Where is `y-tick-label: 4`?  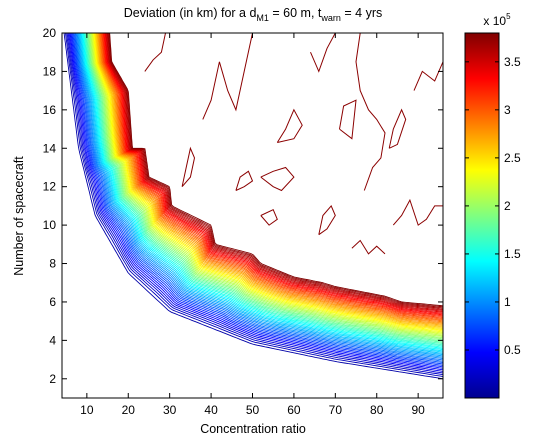
y-tick-label: 4 is located at coordinates (52, 340).